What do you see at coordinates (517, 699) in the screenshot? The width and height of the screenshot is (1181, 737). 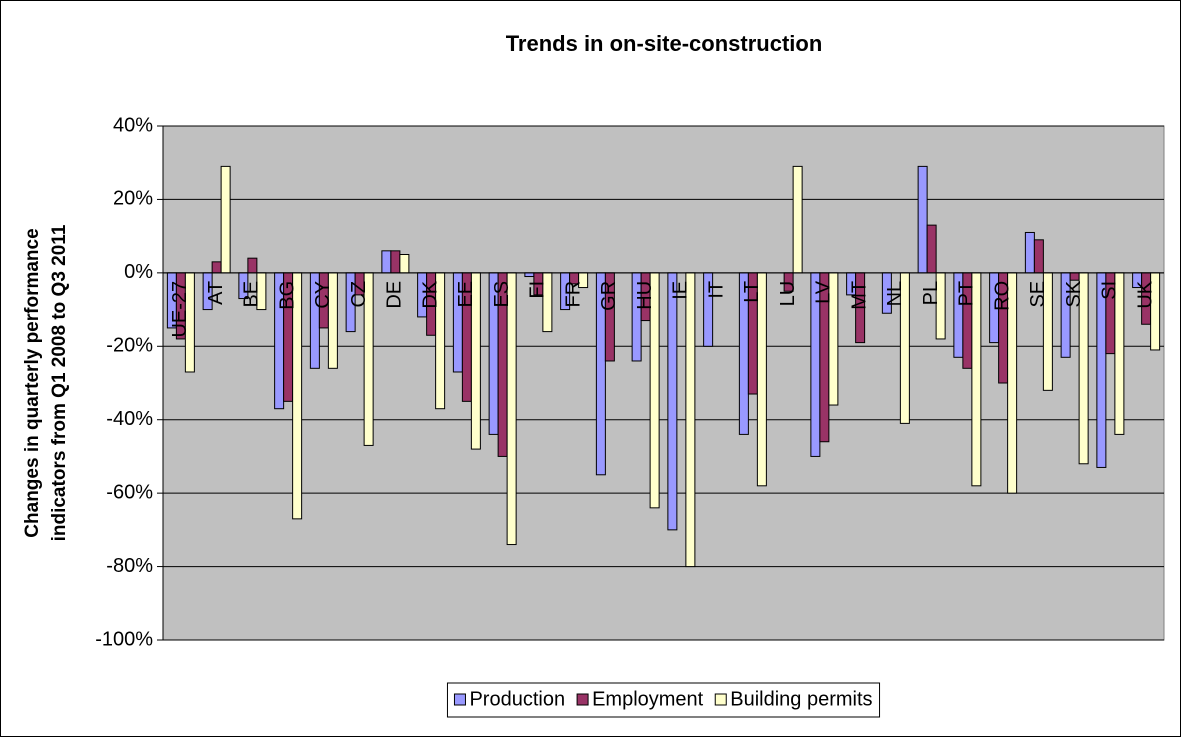 I see `legend-label: Production` at bounding box center [517, 699].